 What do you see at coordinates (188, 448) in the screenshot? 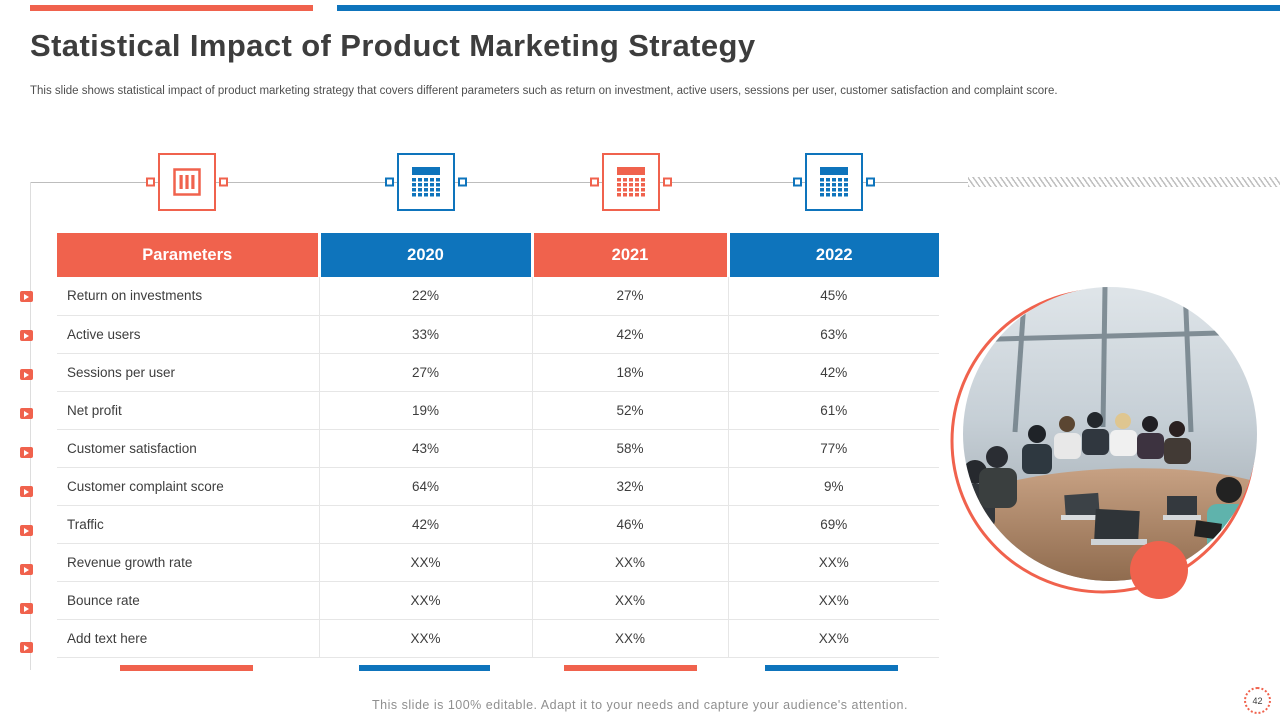
I see `parameter-cell: Customer satisfaction` at bounding box center [188, 448].